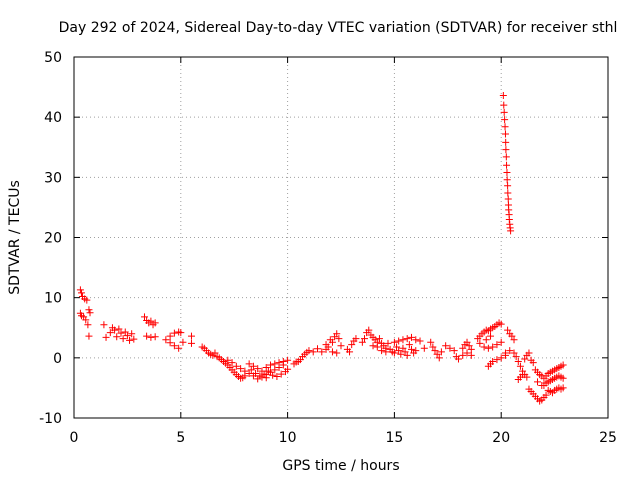  What do you see at coordinates (53, 299) in the screenshot?
I see `y-tick-label: 10` at bounding box center [53, 299].